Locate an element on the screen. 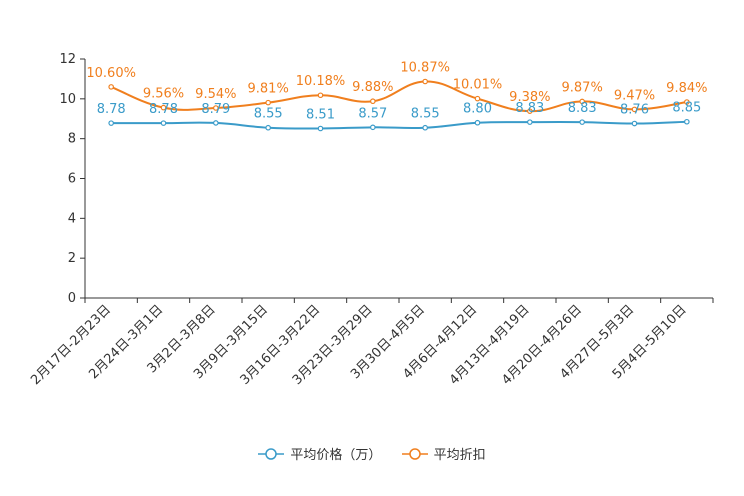  data-label-1: 9.88% is located at coordinates (372, 87).